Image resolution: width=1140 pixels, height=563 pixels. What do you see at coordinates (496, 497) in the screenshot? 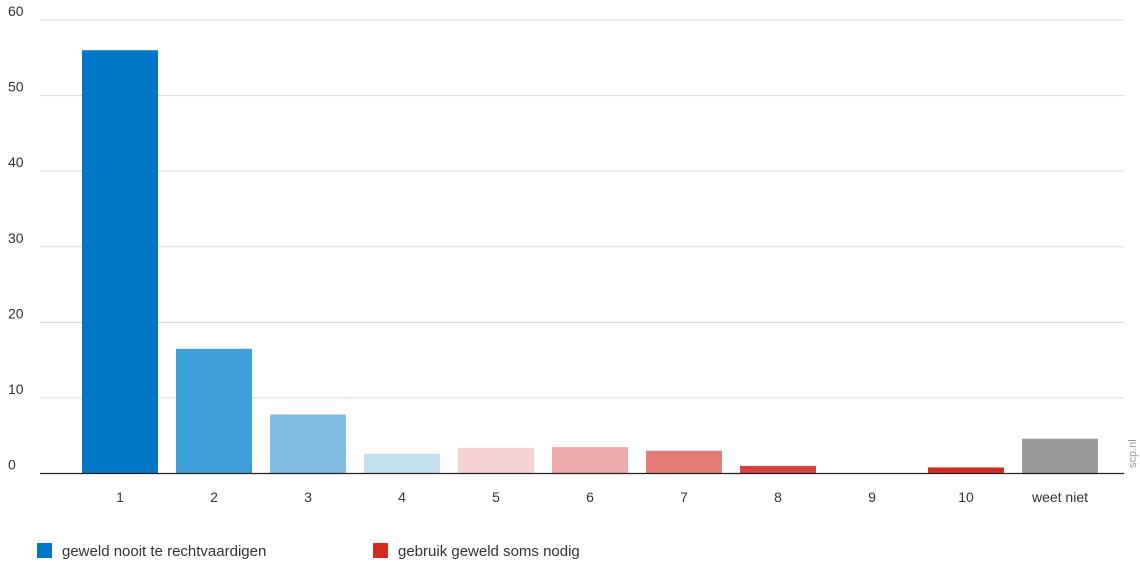
I see `x-tick-label: 5` at bounding box center [496, 497].